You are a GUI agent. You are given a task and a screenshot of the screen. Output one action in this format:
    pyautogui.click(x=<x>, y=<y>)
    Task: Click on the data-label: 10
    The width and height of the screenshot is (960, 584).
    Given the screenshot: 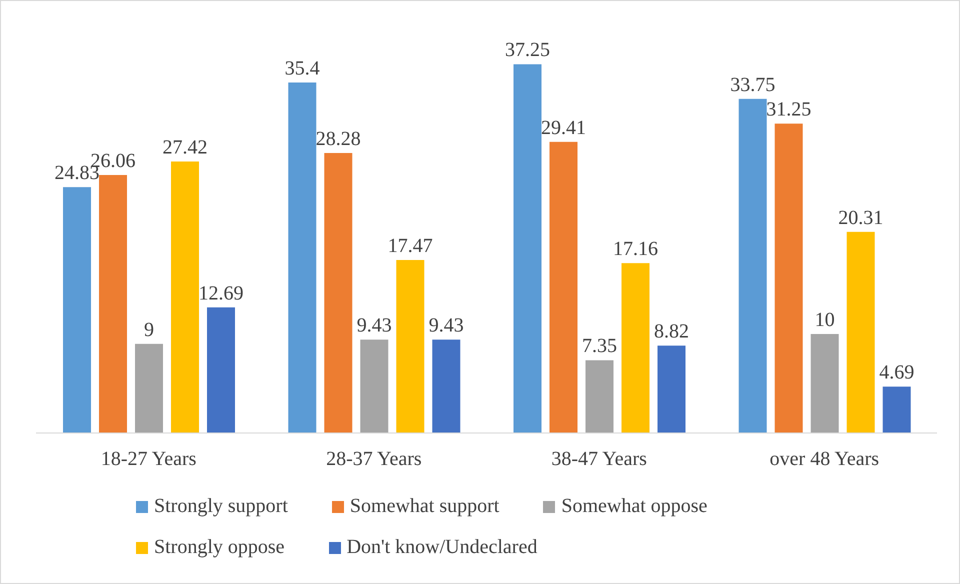 What is the action you would take?
    pyautogui.click(x=824, y=320)
    